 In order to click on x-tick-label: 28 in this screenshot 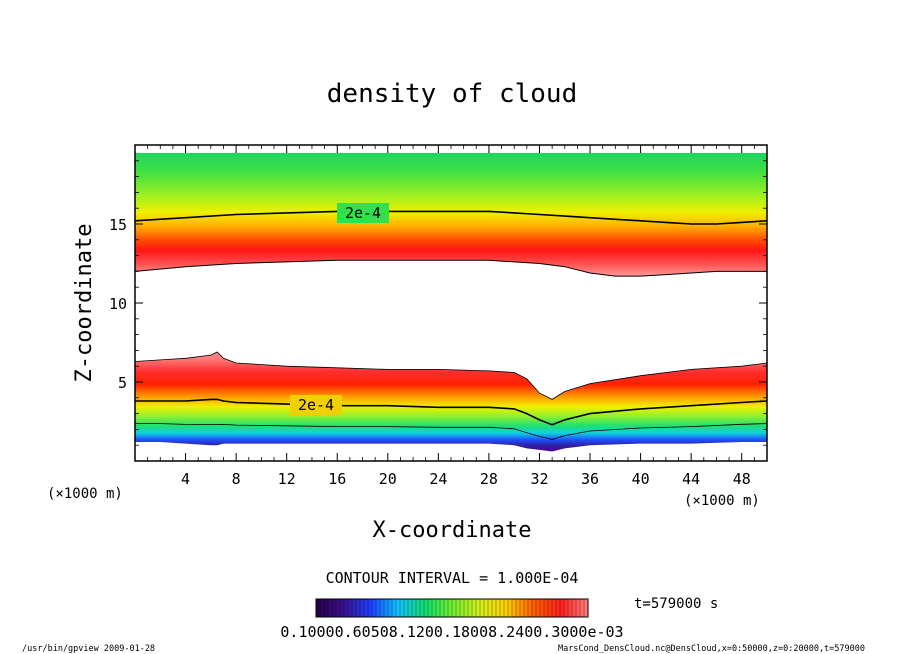, I will do `click(489, 479)`.